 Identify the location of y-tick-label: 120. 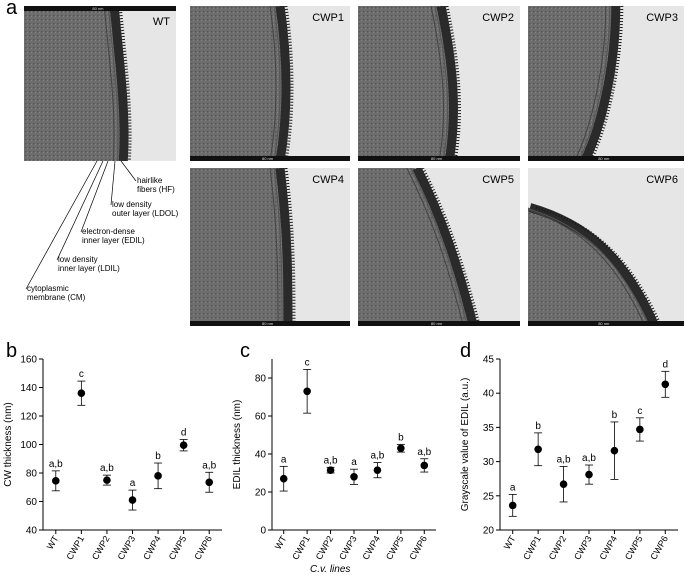
(28, 417).